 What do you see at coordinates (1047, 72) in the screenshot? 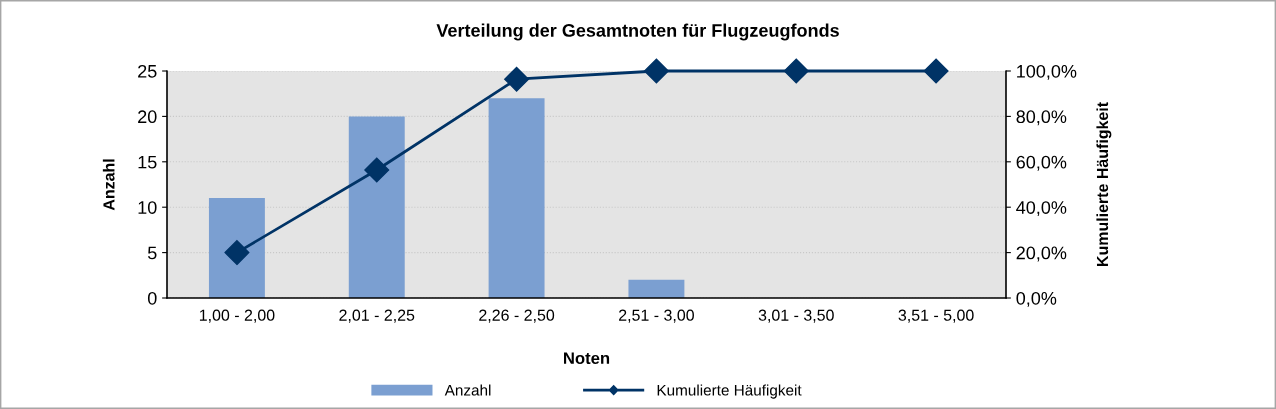
I see `y2-tick-label: 100,0%` at bounding box center [1047, 72].